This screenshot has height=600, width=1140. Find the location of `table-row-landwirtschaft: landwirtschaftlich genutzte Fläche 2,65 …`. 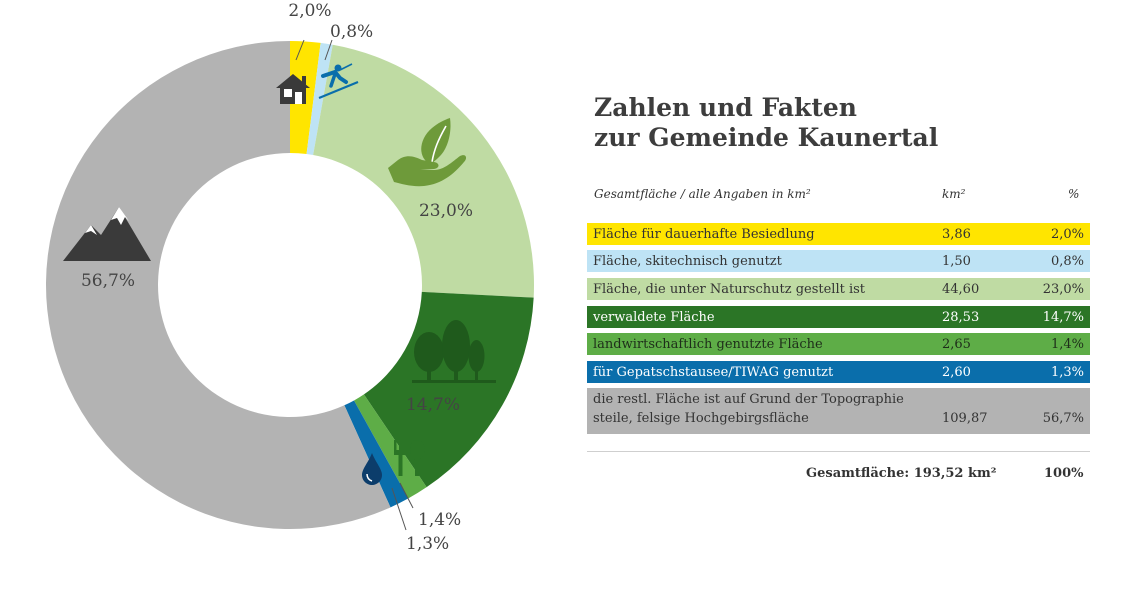

table-row-landwirtschaft: landwirtschaftlich genutzte Fläche 2,65 … is located at coordinates (838, 344).